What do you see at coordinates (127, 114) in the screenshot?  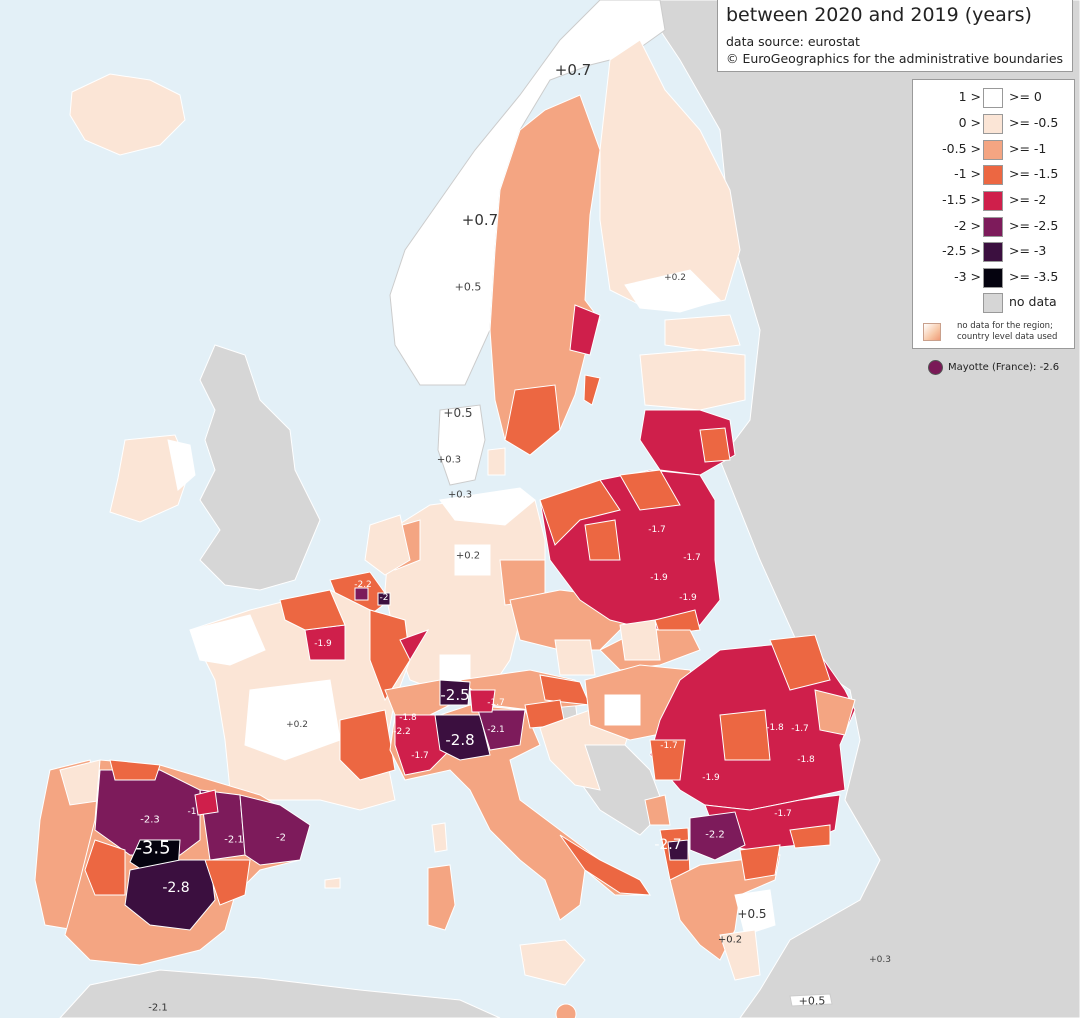 I see `iceland` at bounding box center [127, 114].